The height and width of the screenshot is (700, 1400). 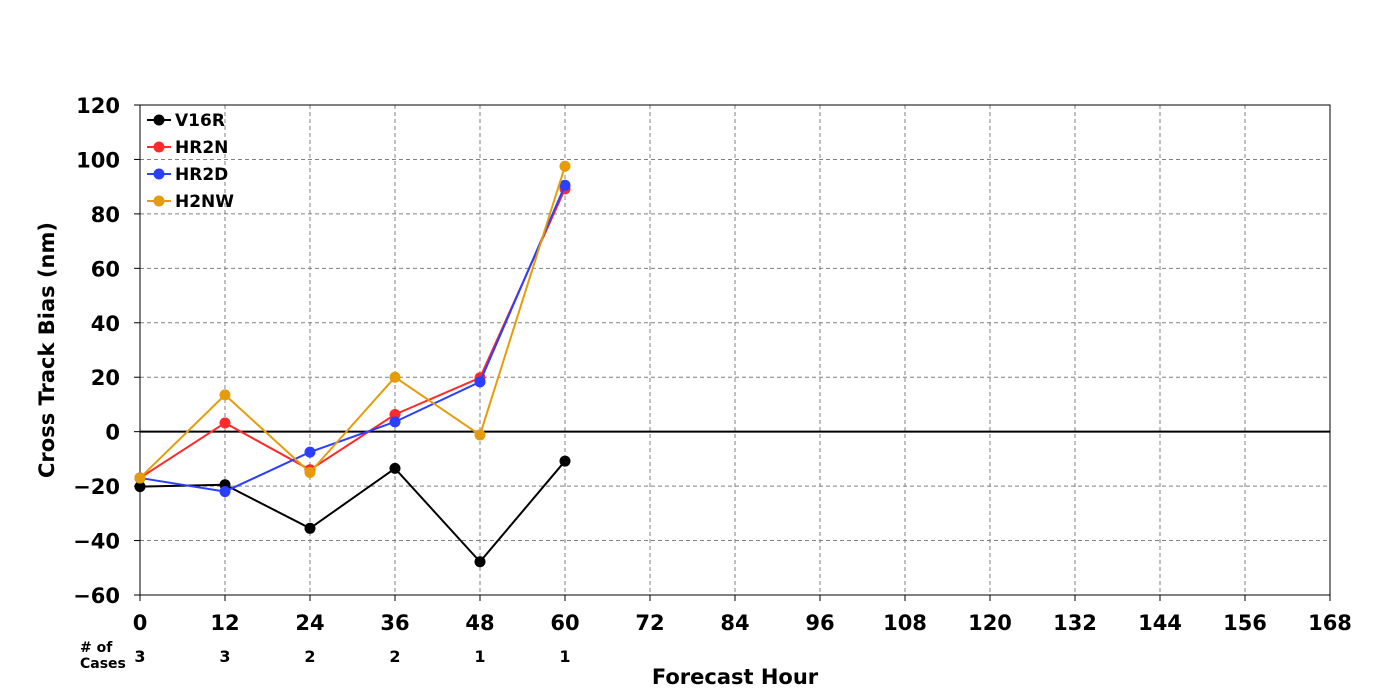 I want to click on x-tick-label: 60, so click(x=564, y=623).